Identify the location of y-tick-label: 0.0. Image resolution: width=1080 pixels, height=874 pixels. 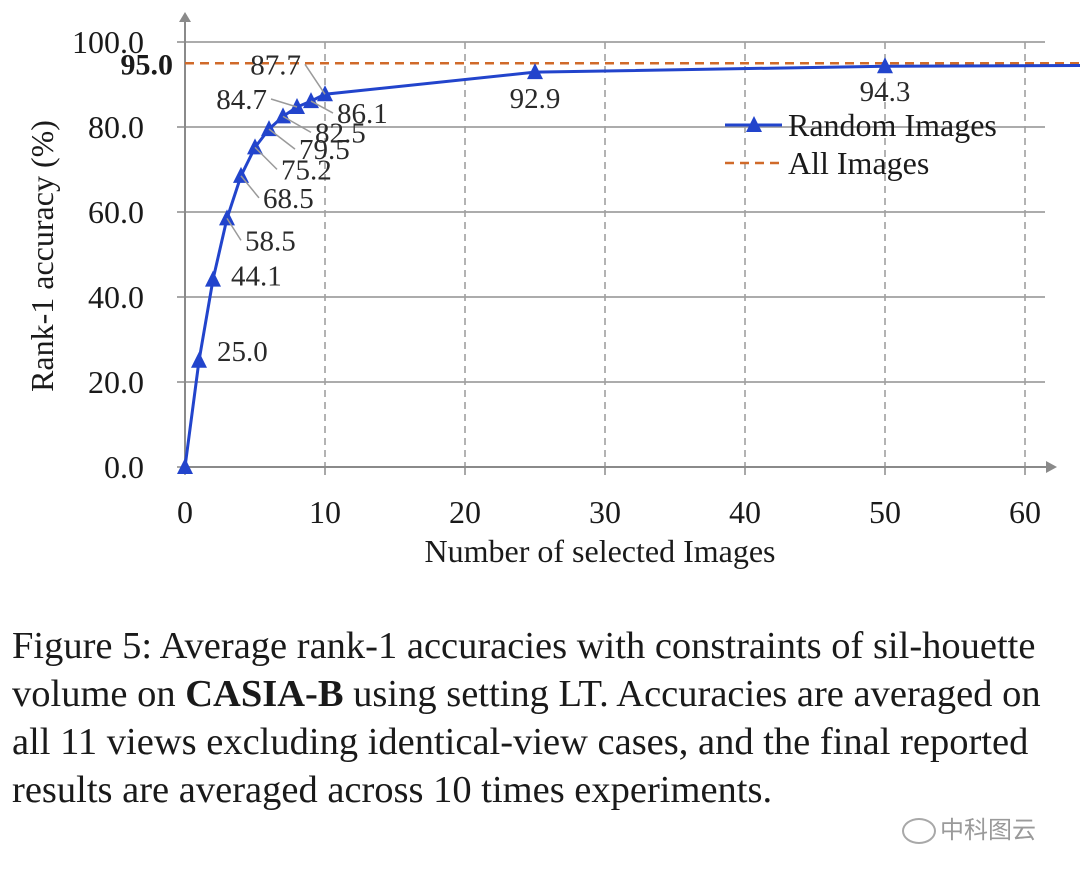
(124, 467).